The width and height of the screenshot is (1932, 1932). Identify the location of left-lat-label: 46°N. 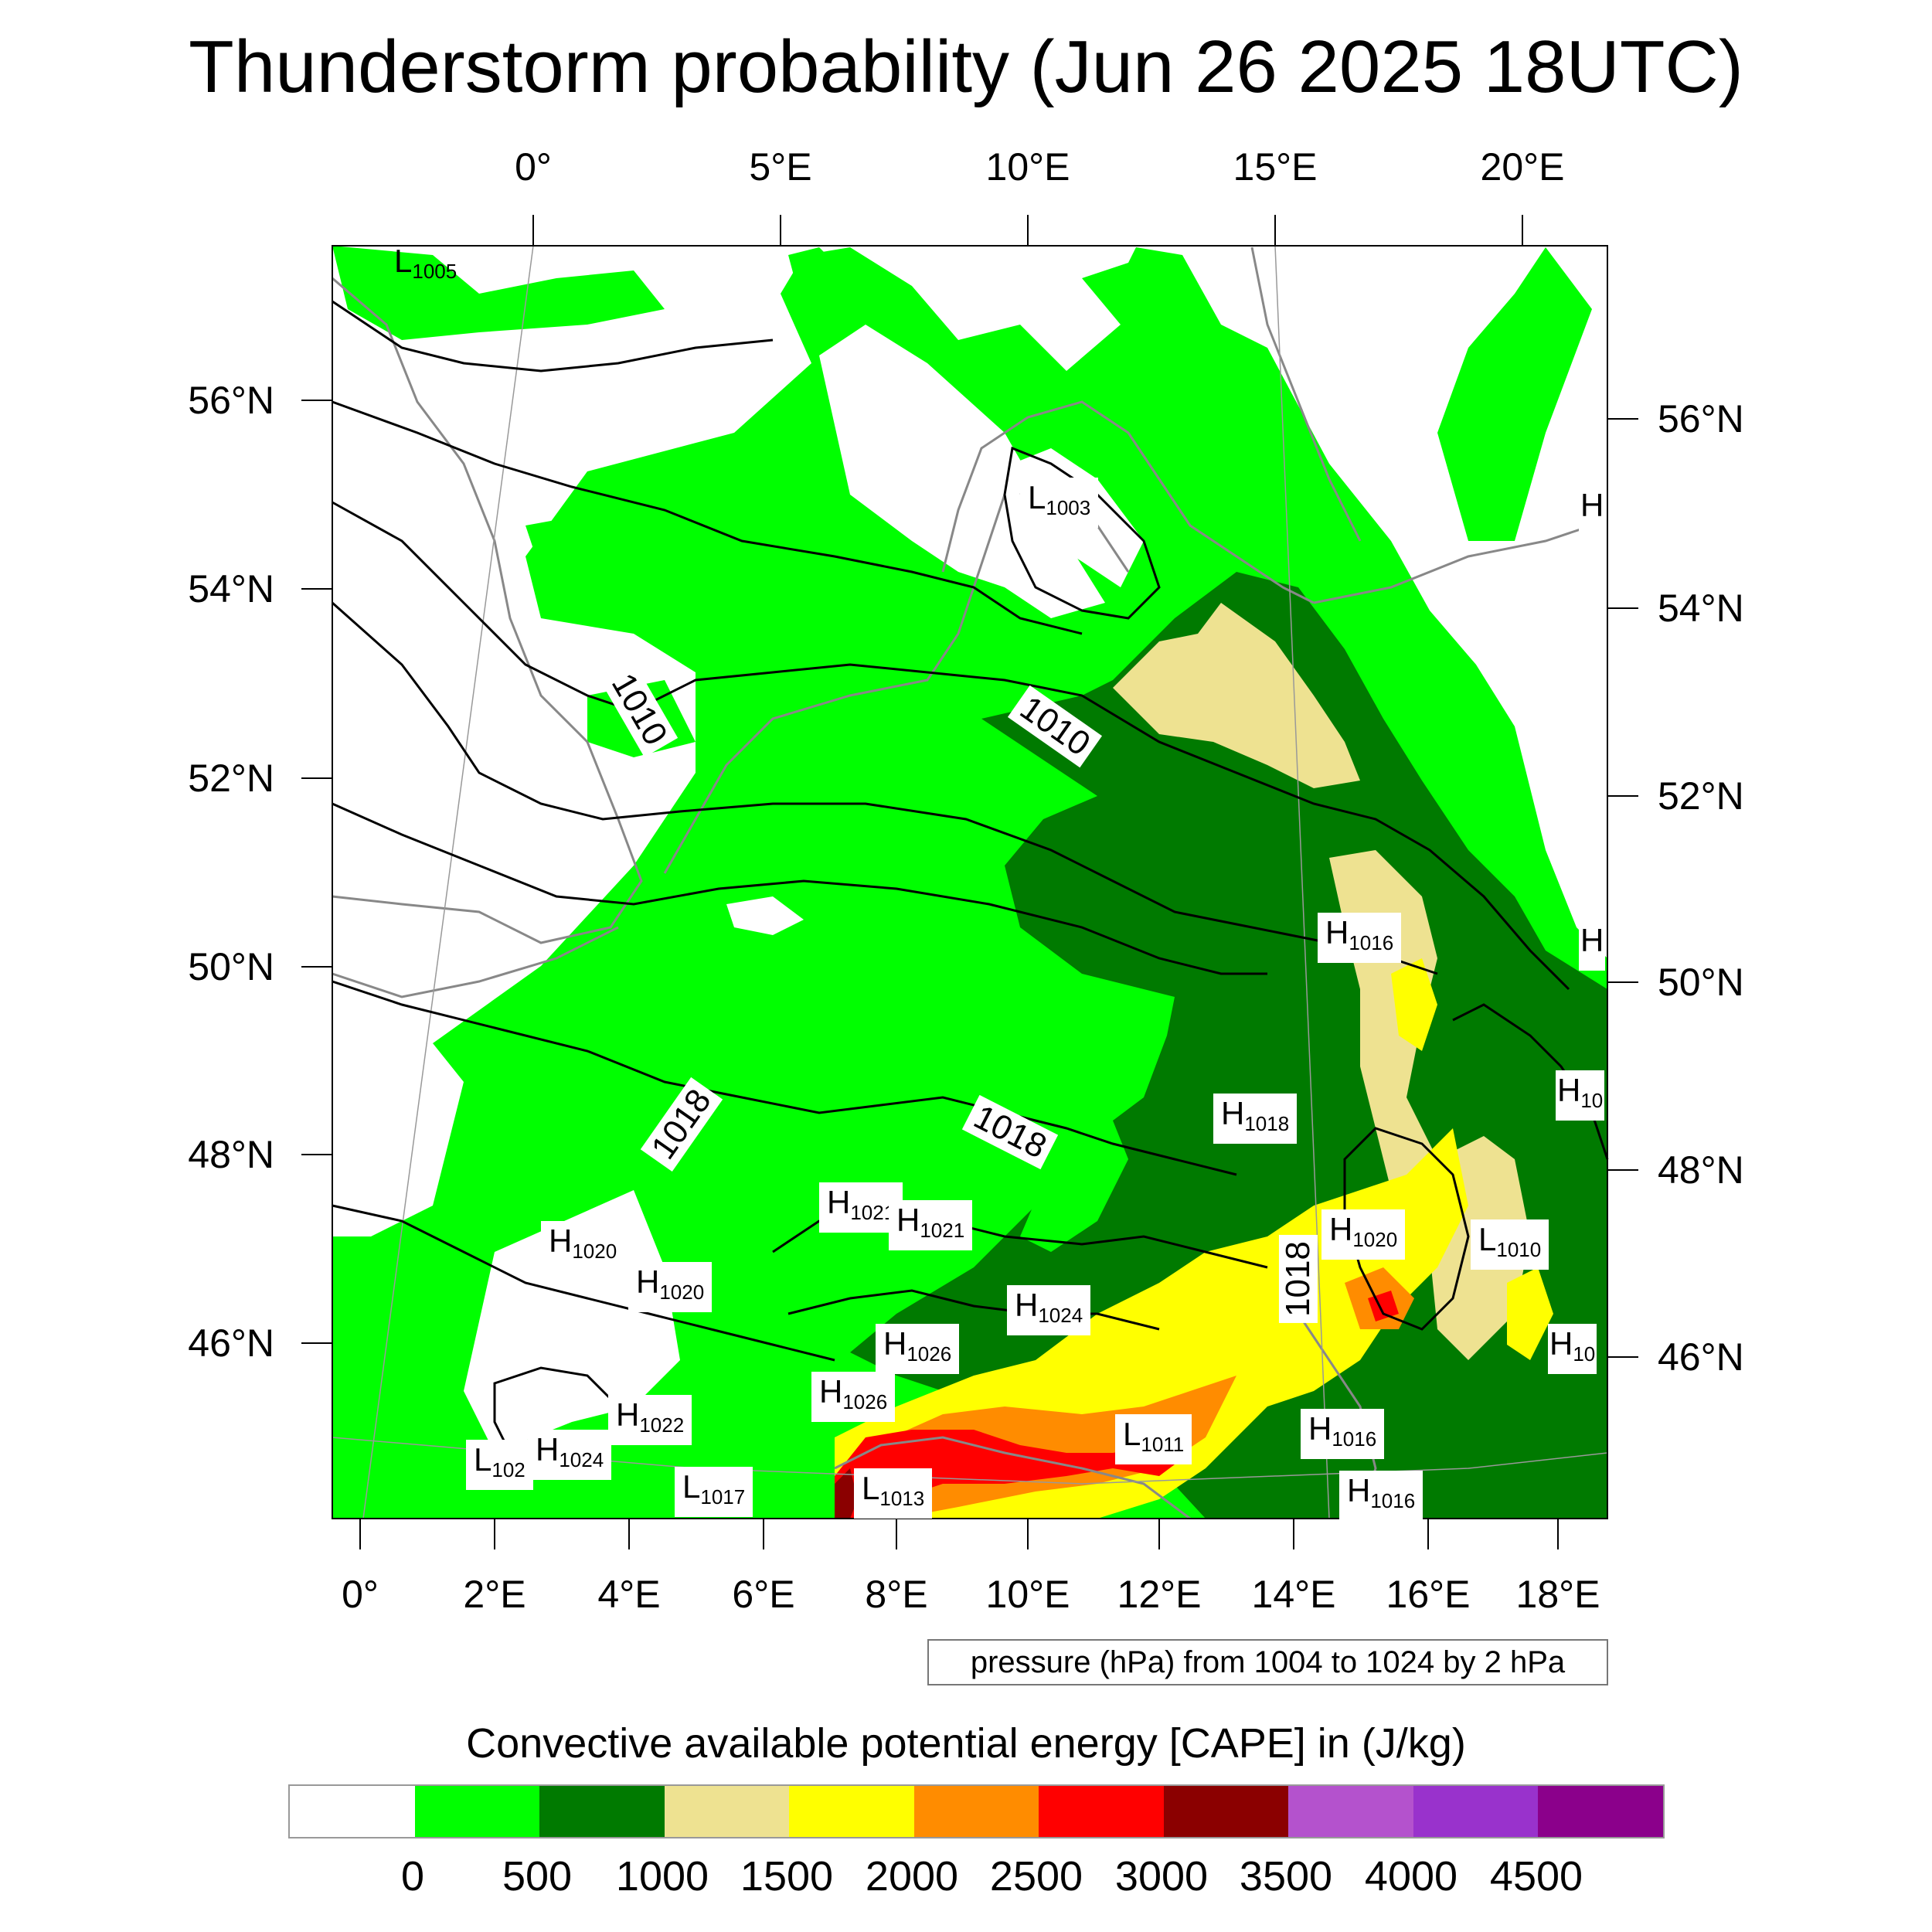
(231, 1343).